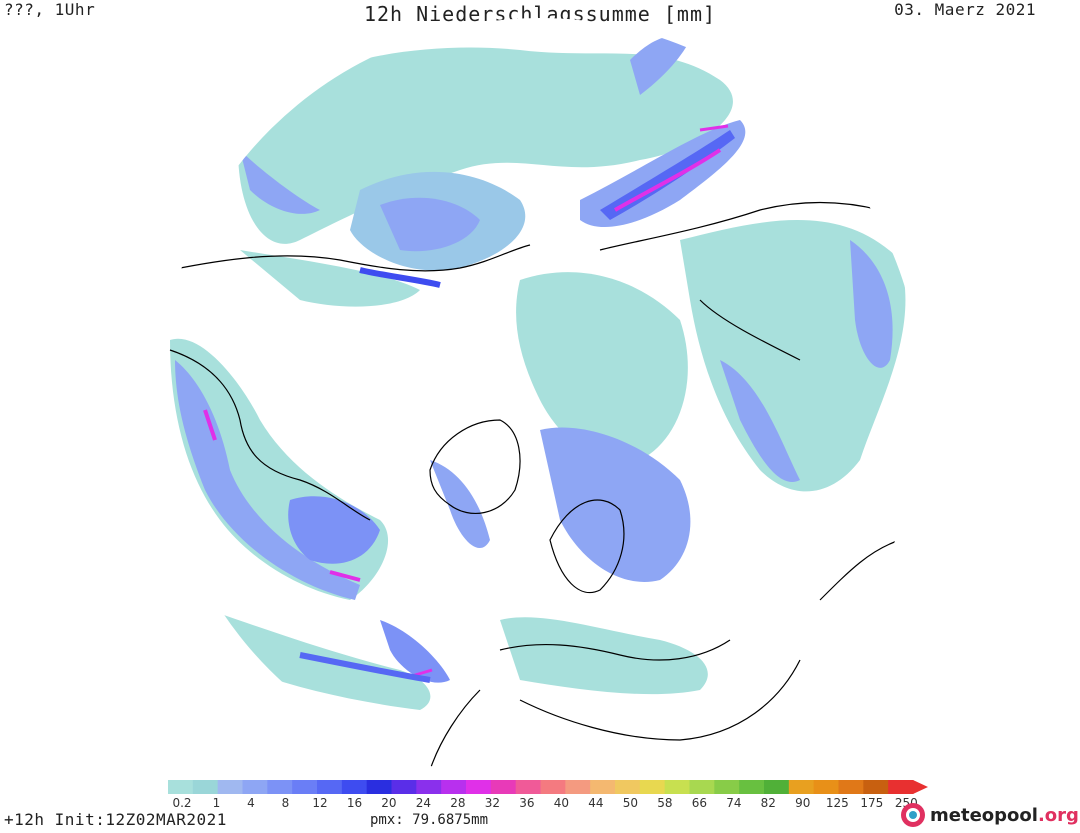 The image size is (1080, 833). I want to click on init-time-label: +12h Init:12Z02MAR2021, so click(115, 819).